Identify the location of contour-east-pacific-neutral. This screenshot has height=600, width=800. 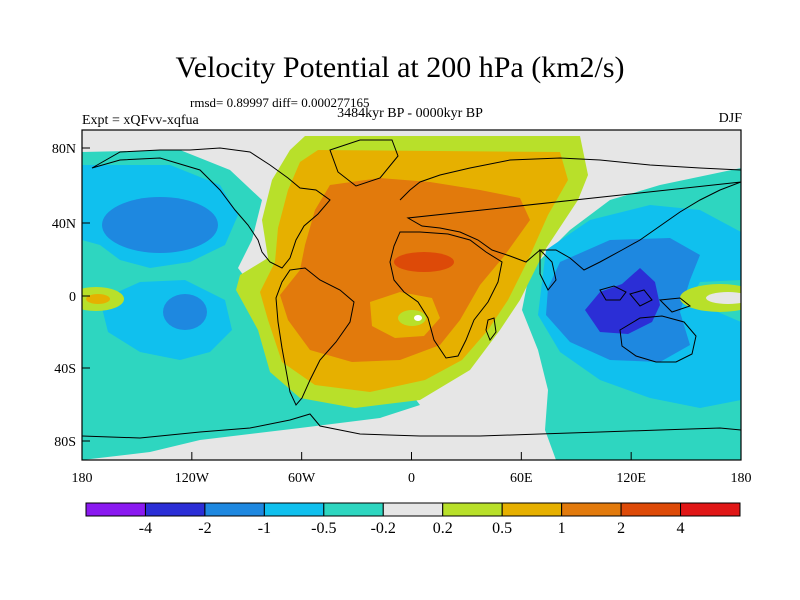
(723, 298).